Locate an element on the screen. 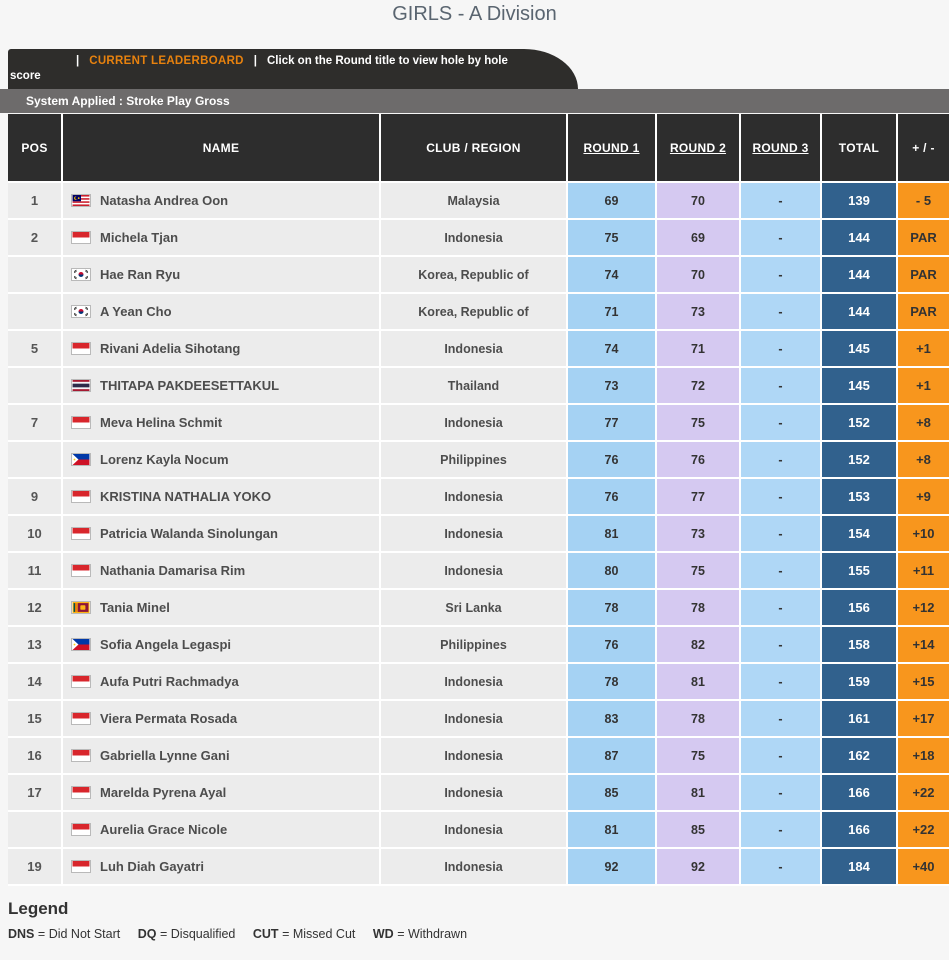 The height and width of the screenshot is (960, 949). table-row: Hae Ran Ryu Korea, Republic of 74 70-144 PAR is located at coordinates (478, 275).